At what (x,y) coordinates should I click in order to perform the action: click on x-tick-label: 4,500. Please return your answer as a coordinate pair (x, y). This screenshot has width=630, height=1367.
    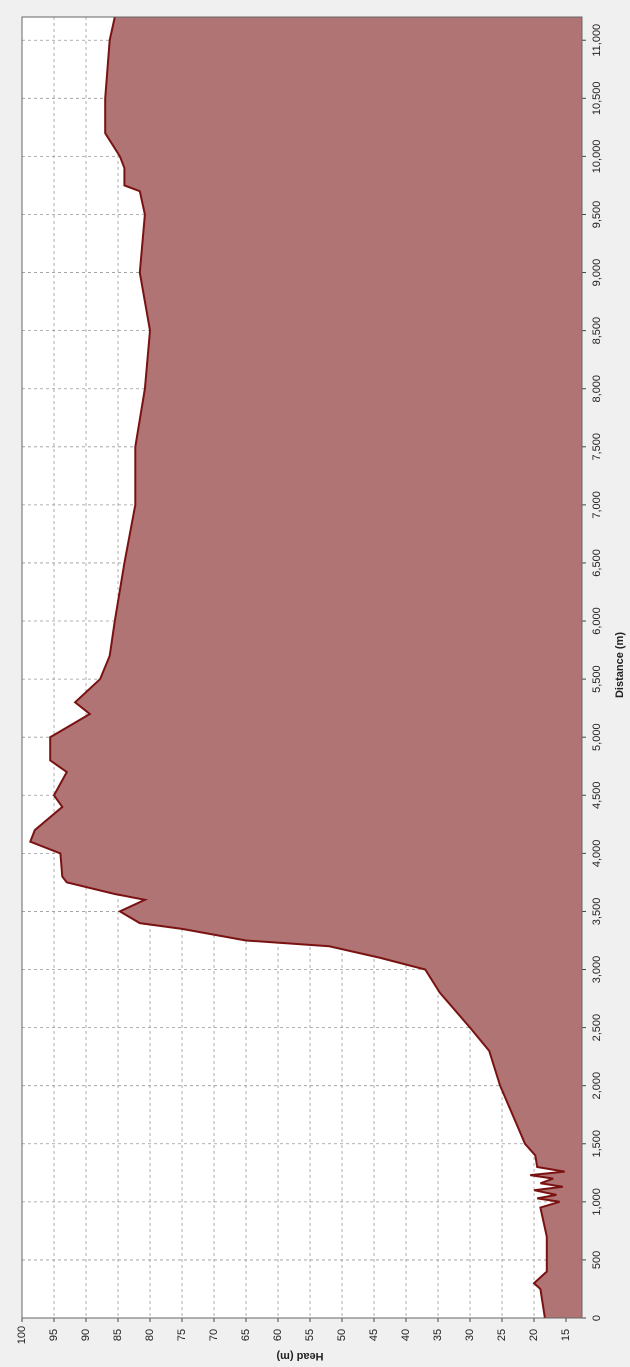
    Looking at the image, I should click on (597, 796).